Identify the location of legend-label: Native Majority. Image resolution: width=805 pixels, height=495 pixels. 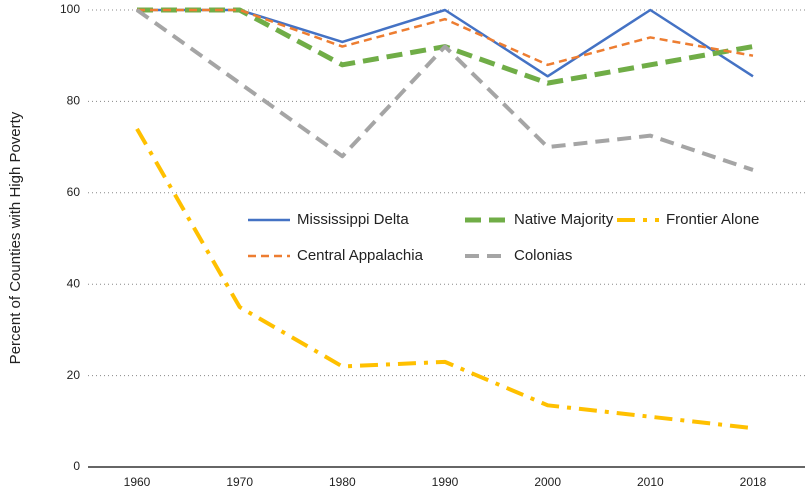
(564, 219).